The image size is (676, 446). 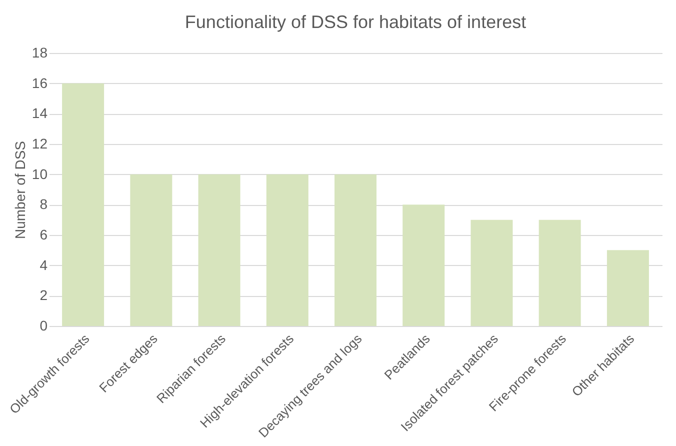 What do you see at coordinates (40, 52) in the screenshot?
I see `y-tick-label: 18` at bounding box center [40, 52].